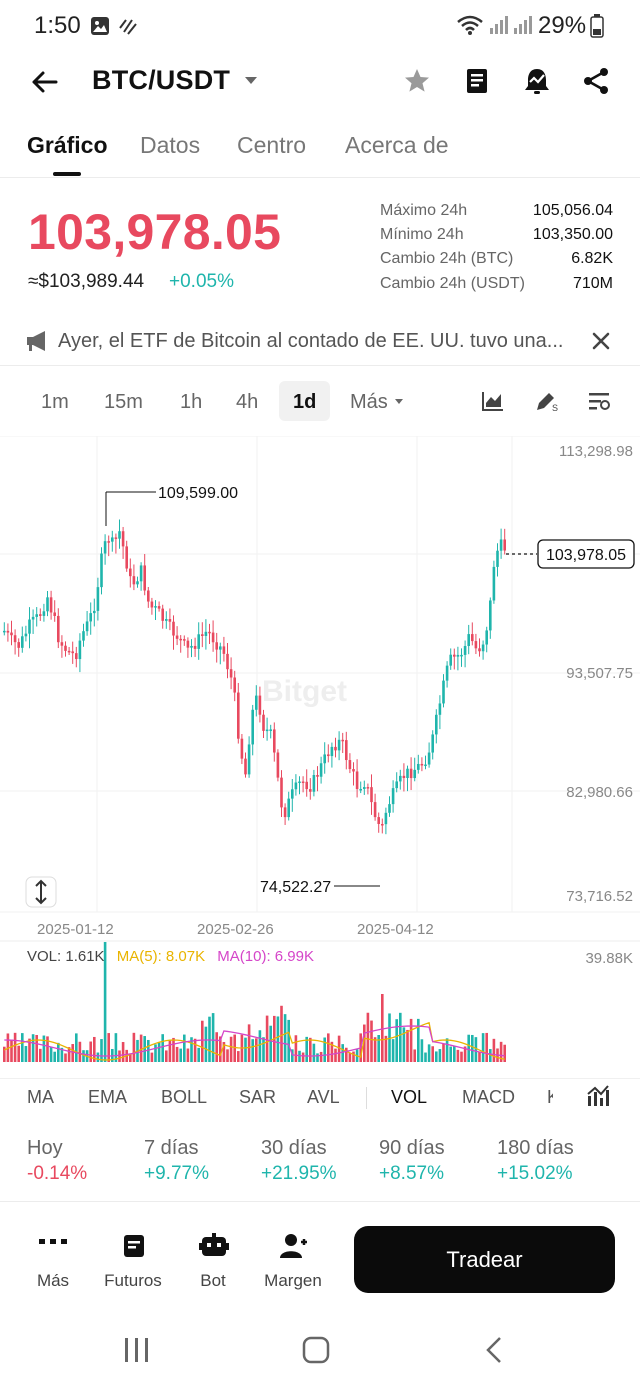  What do you see at coordinates (599, 401) in the screenshot?
I see `chart-settings-icon` at bounding box center [599, 401].